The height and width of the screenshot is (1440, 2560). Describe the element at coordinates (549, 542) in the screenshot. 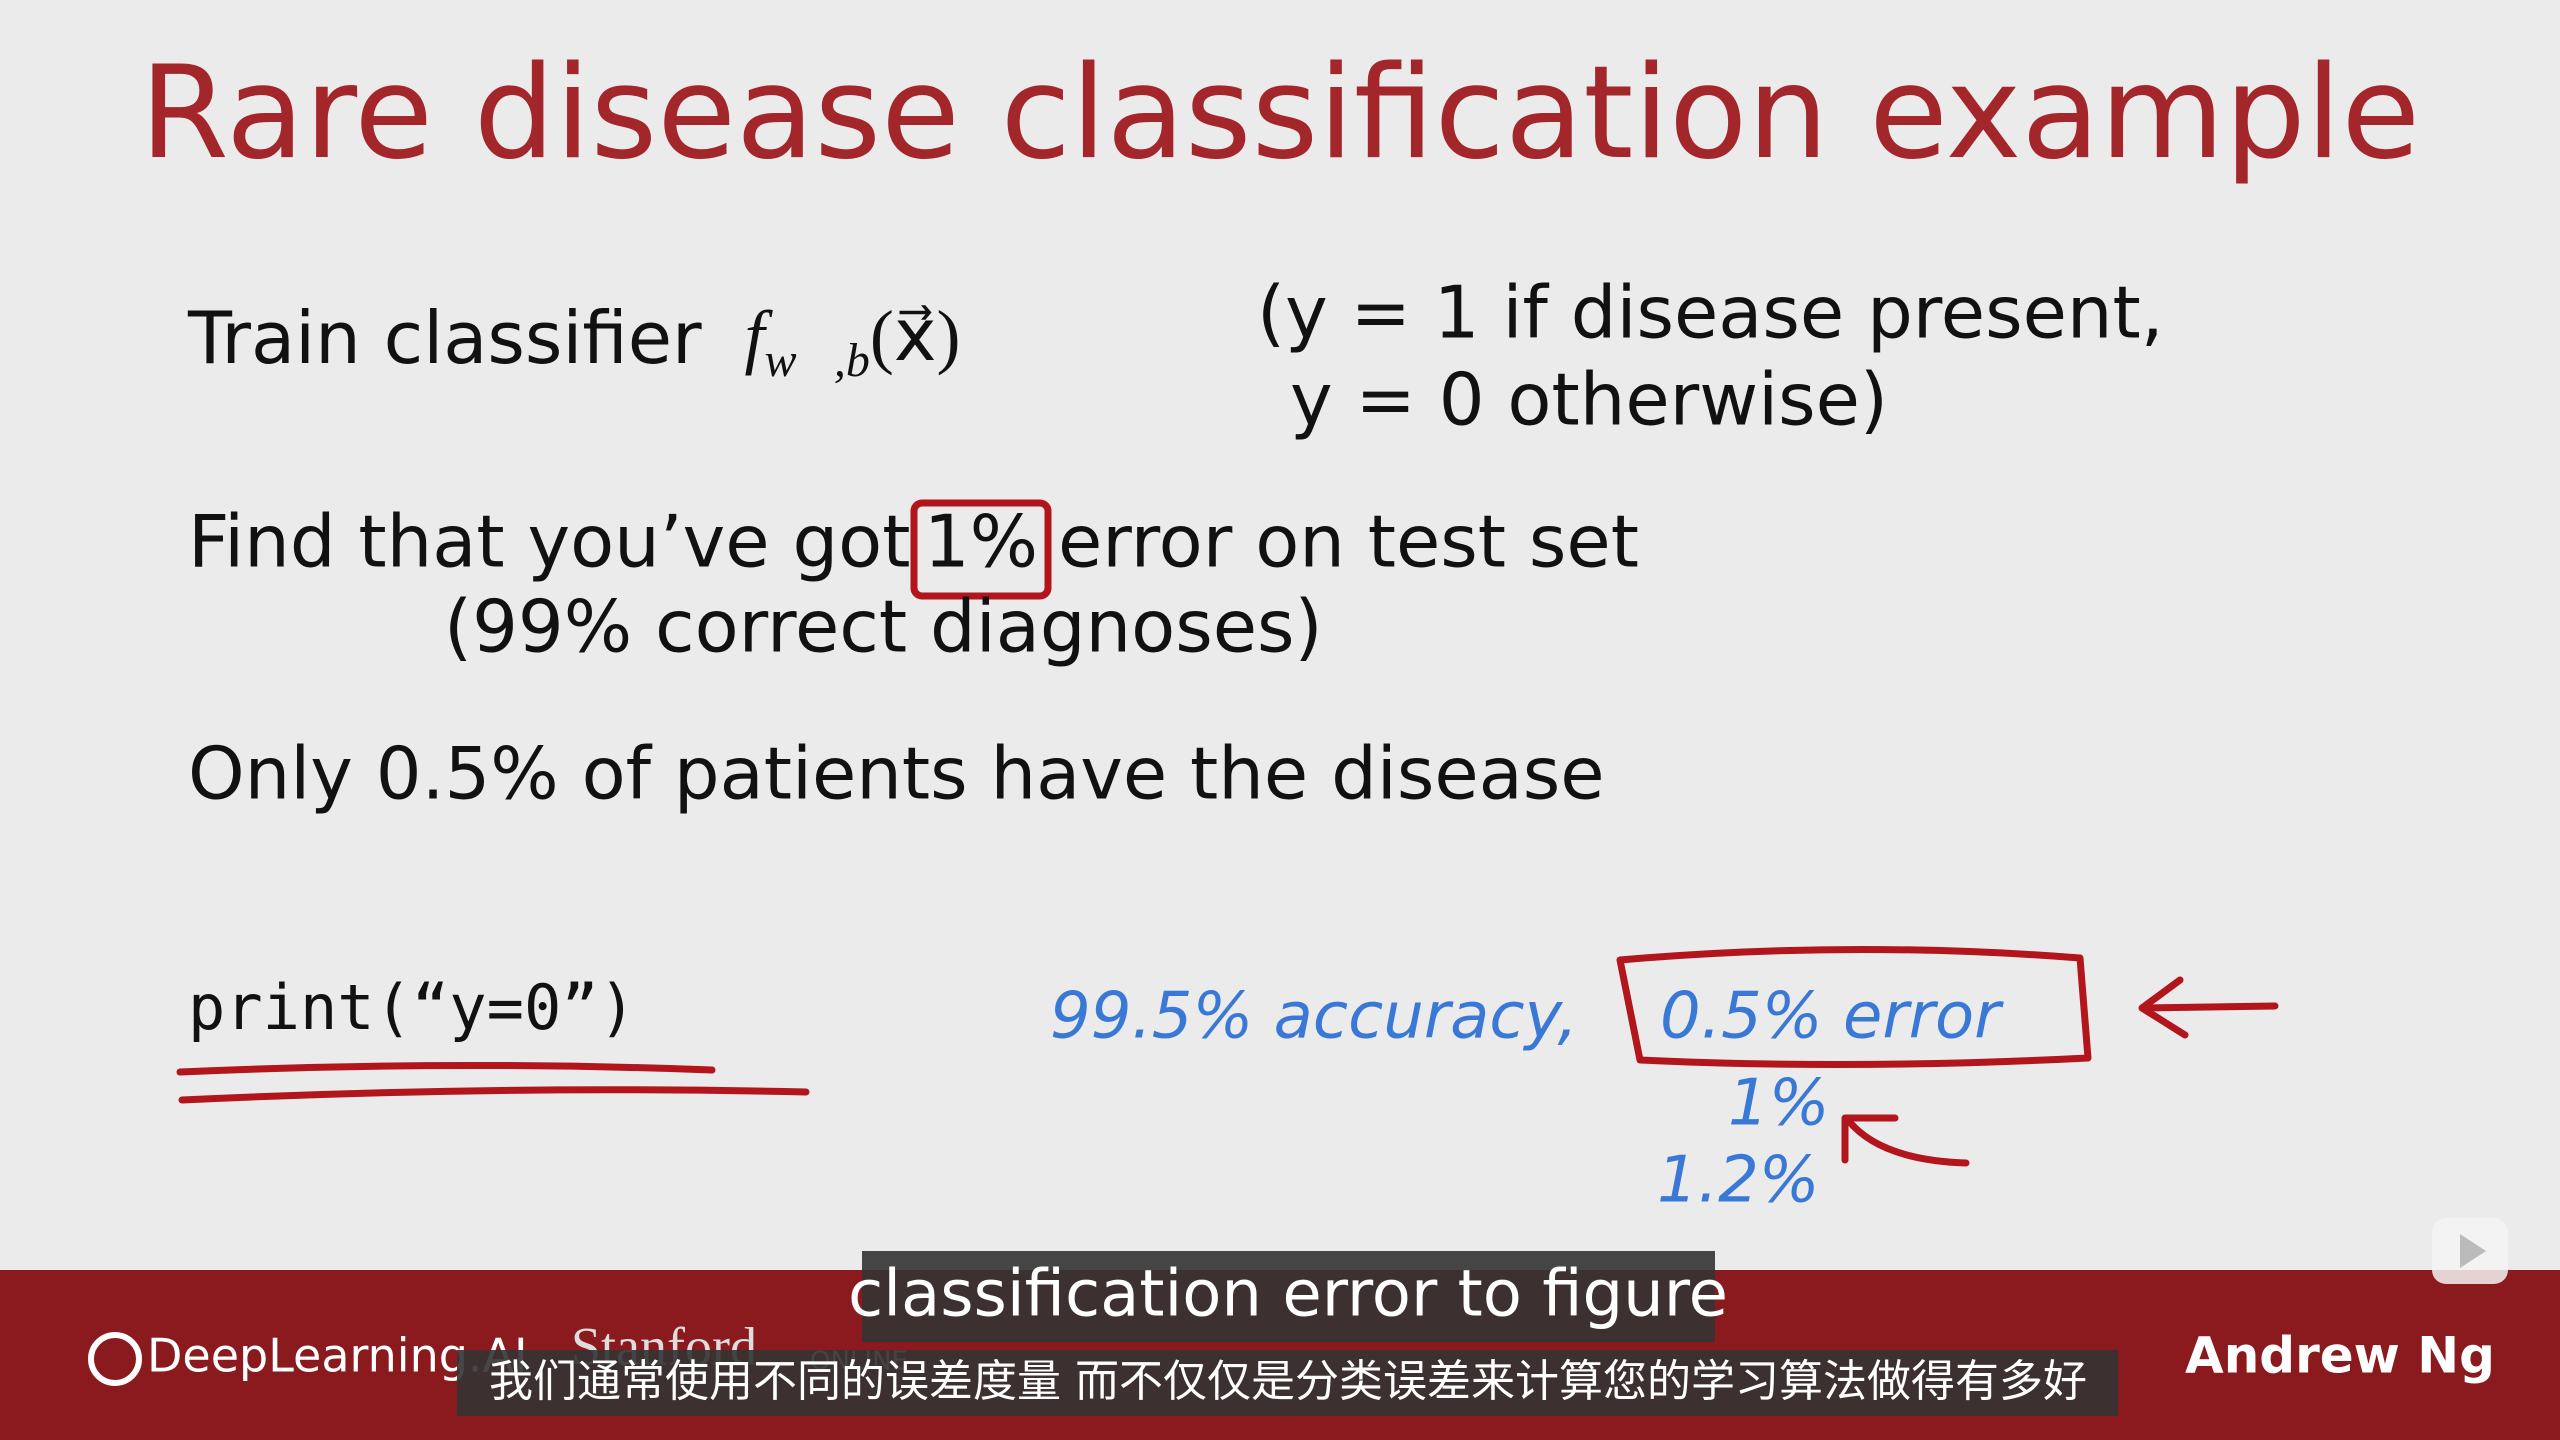

I see `find-before: Find that you’ve got` at that location.